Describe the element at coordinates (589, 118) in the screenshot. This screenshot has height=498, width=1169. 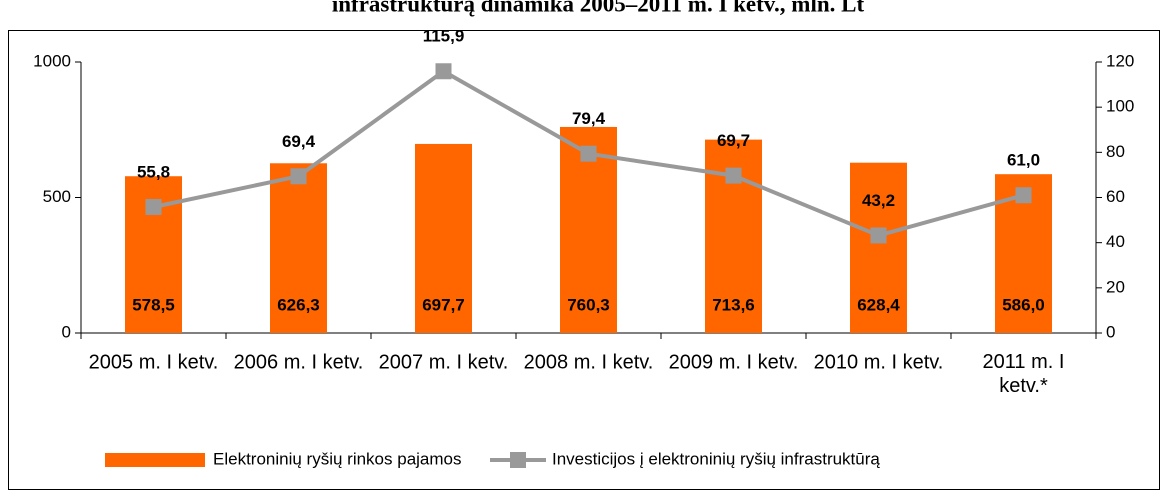
I see `line-value-label: 79,4` at that location.